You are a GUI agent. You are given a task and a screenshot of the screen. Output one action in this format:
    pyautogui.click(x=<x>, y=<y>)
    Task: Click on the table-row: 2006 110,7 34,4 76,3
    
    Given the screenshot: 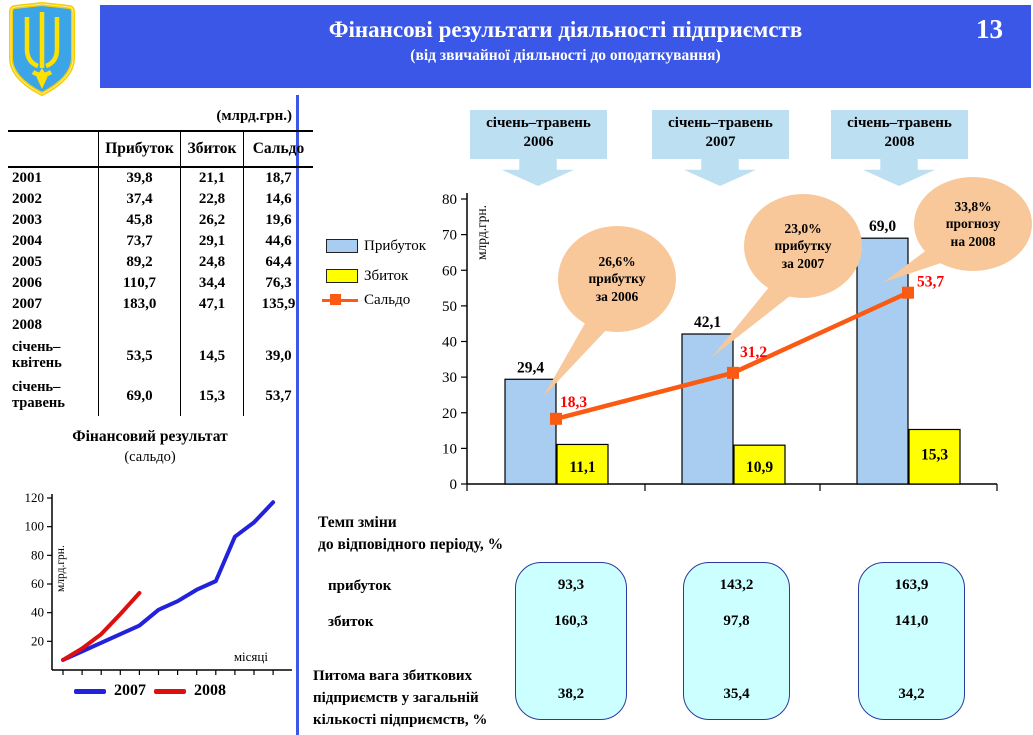 What is the action you would take?
    pyautogui.click(x=160, y=283)
    